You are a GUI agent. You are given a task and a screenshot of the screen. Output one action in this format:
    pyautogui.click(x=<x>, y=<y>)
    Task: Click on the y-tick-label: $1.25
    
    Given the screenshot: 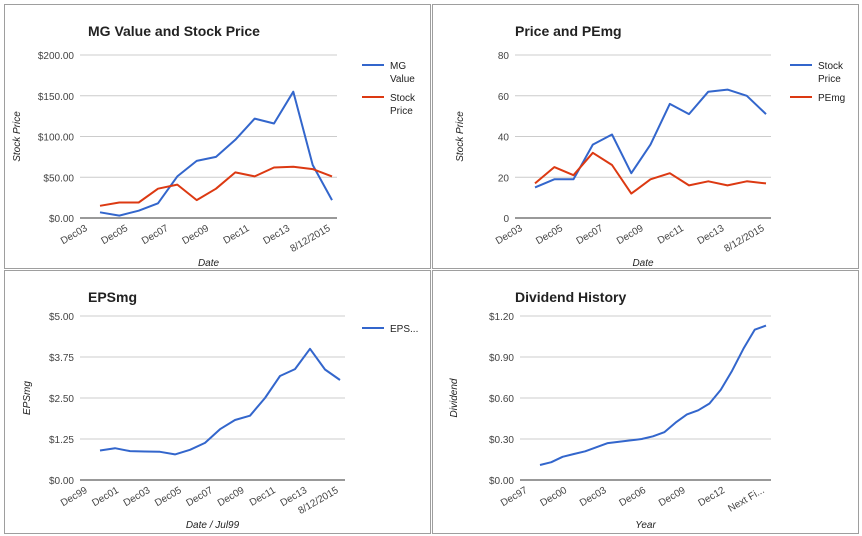 What is the action you would take?
    pyautogui.click(x=61, y=440)
    